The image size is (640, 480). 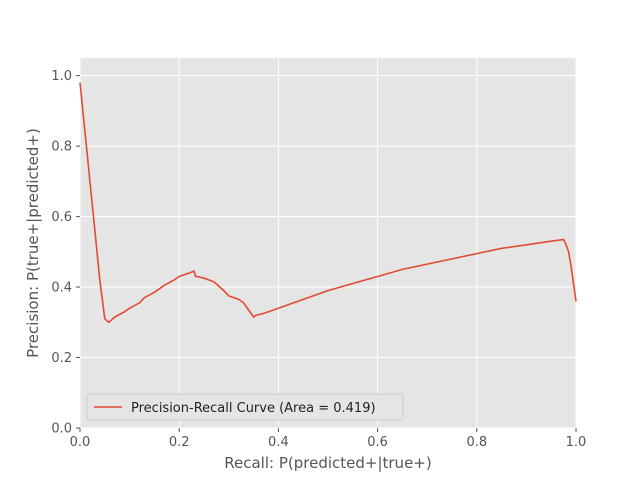 What do you see at coordinates (33, 243) in the screenshot?
I see `y-axis-label: Precision: P(true+|predicted+)` at bounding box center [33, 243].